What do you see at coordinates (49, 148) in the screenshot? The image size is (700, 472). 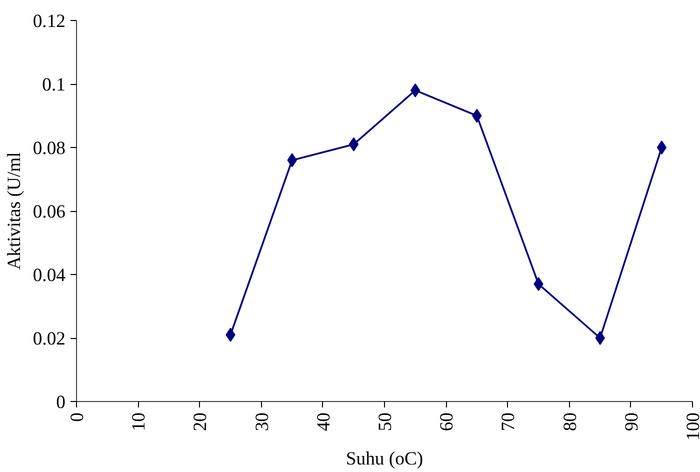 I see `y-tick-label: 0.08` at bounding box center [49, 148].